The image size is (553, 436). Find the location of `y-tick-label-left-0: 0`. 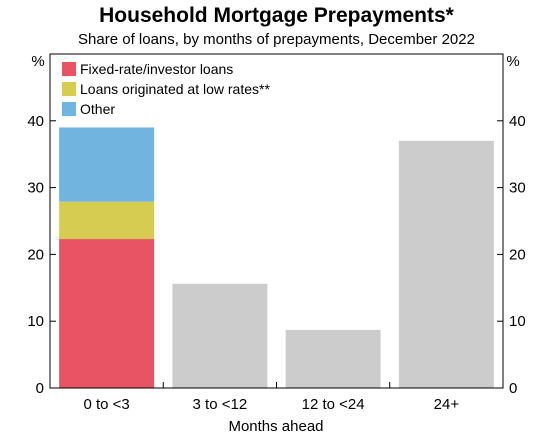

y-tick-label-left-0: 0 is located at coordinates (40, 388).